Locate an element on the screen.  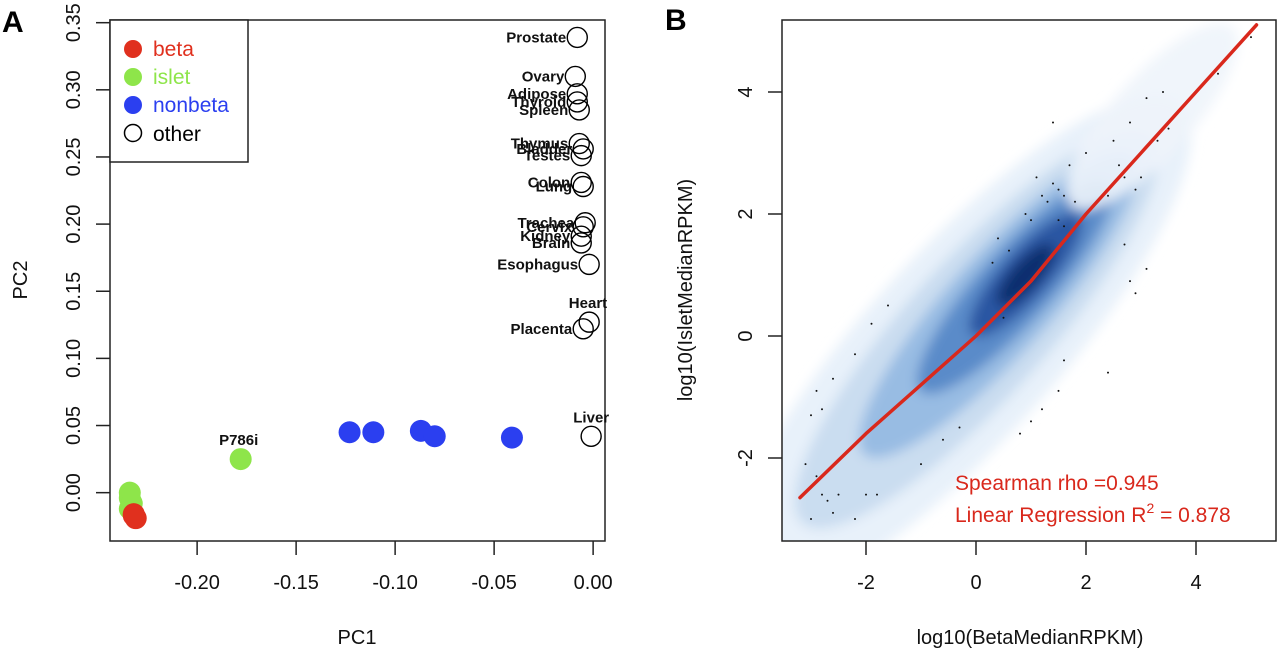
regression-annotation: Linear Regression R2 = 0.878 is located at coordinates (1093, 513).